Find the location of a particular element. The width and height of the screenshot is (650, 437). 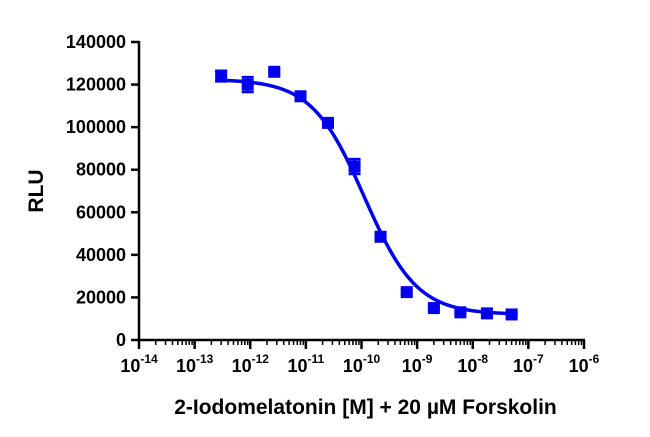

y-tick-label: 80000 is located at coordinates (101, 170).